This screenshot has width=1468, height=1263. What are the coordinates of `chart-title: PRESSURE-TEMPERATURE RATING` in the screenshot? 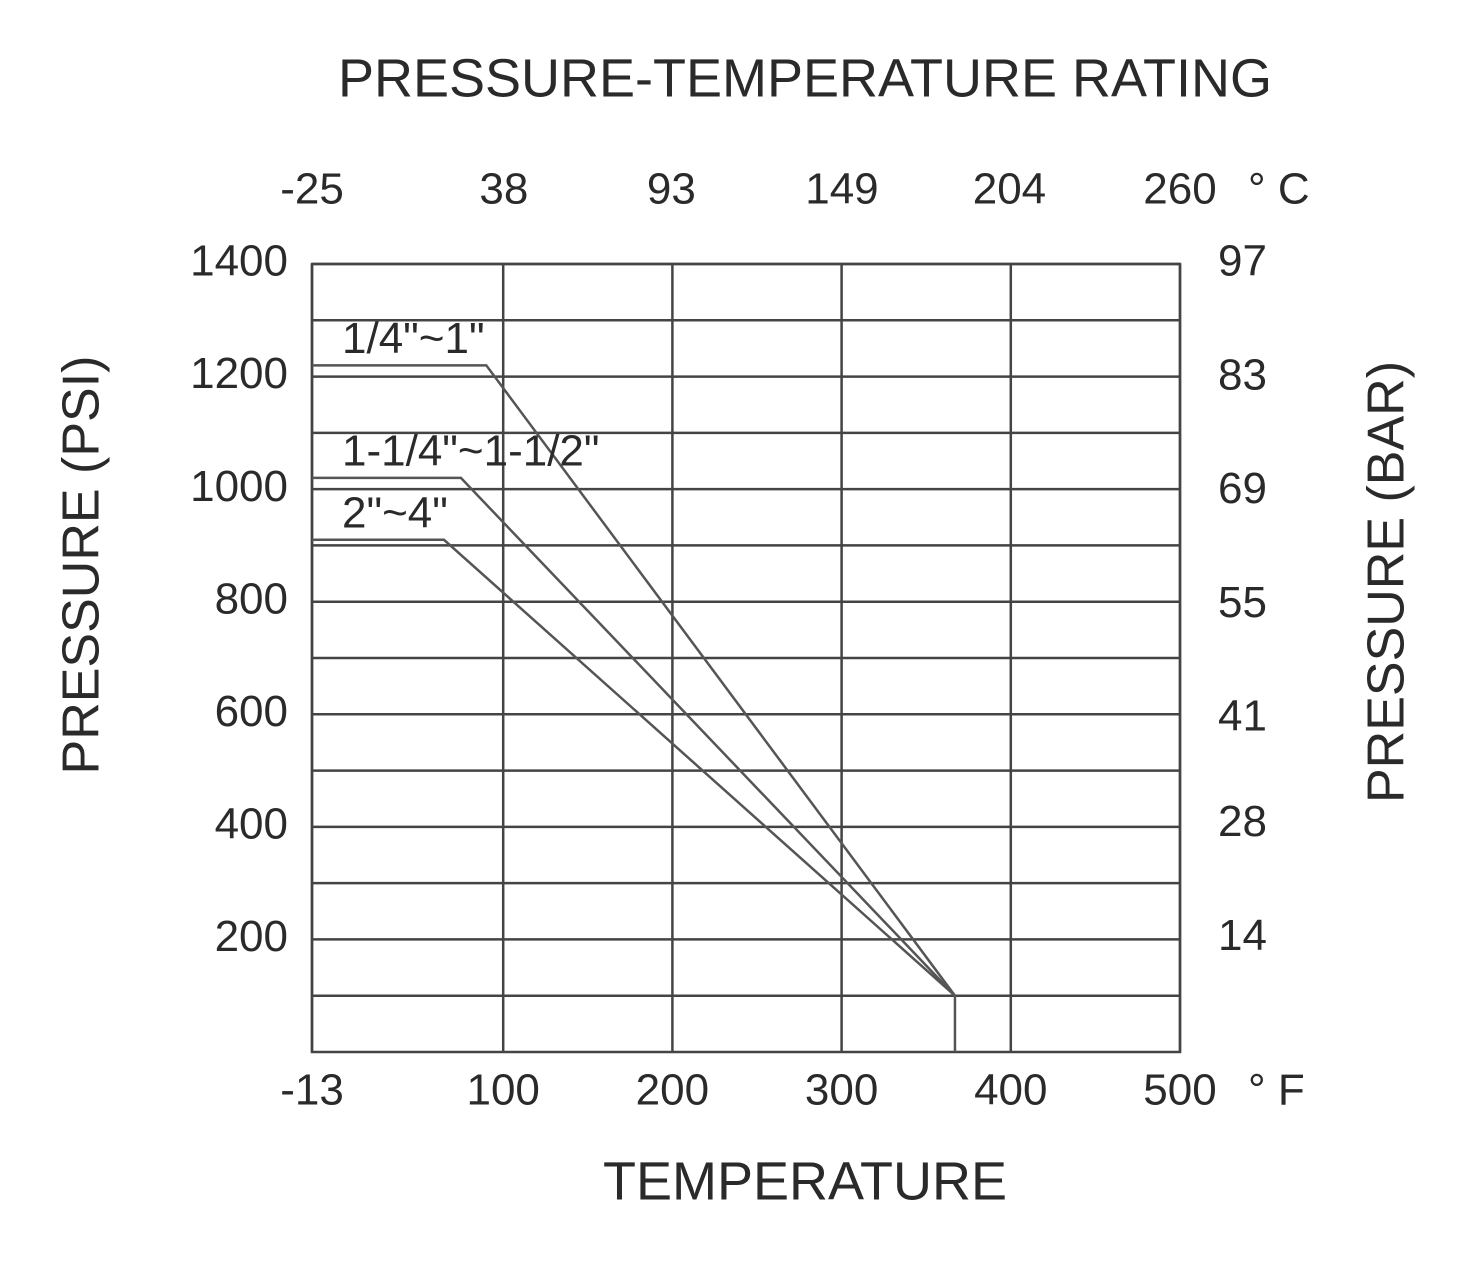 It's located at (805, 78).